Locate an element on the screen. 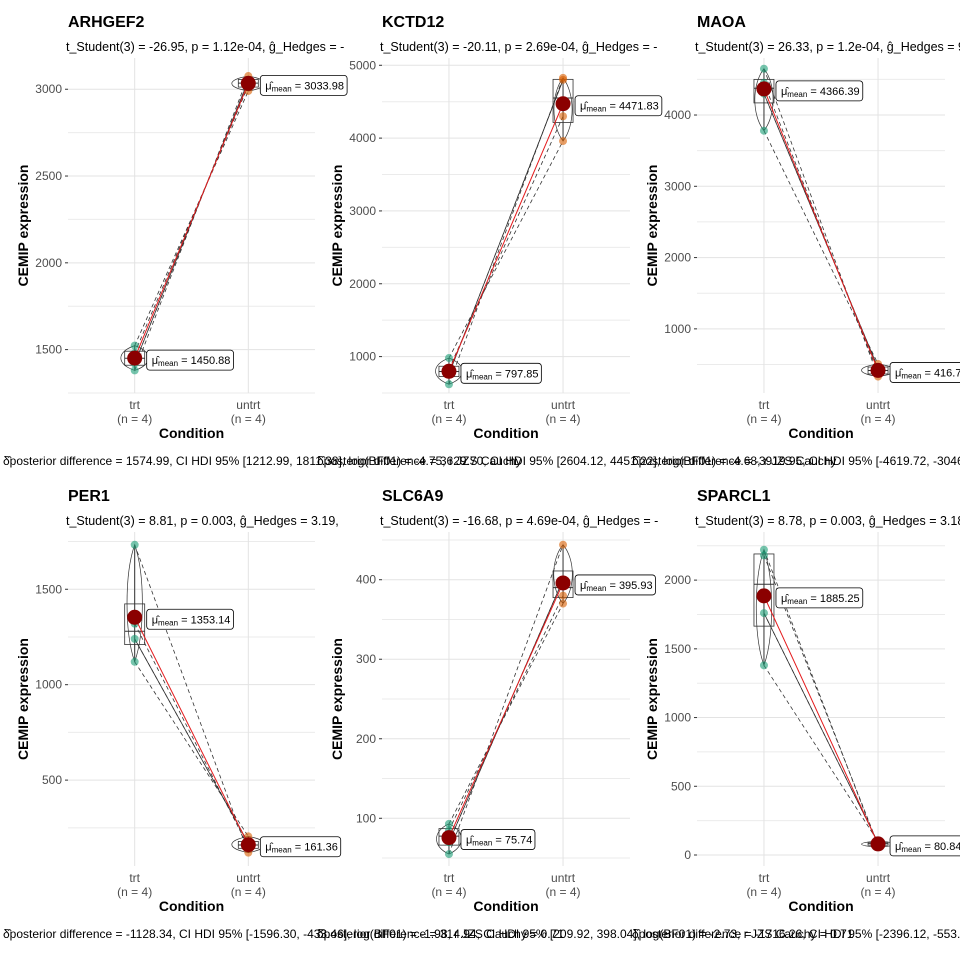 This screenshot has width=960, height=960. panel-title: KCTD12 is located at coordinates (413, 22).